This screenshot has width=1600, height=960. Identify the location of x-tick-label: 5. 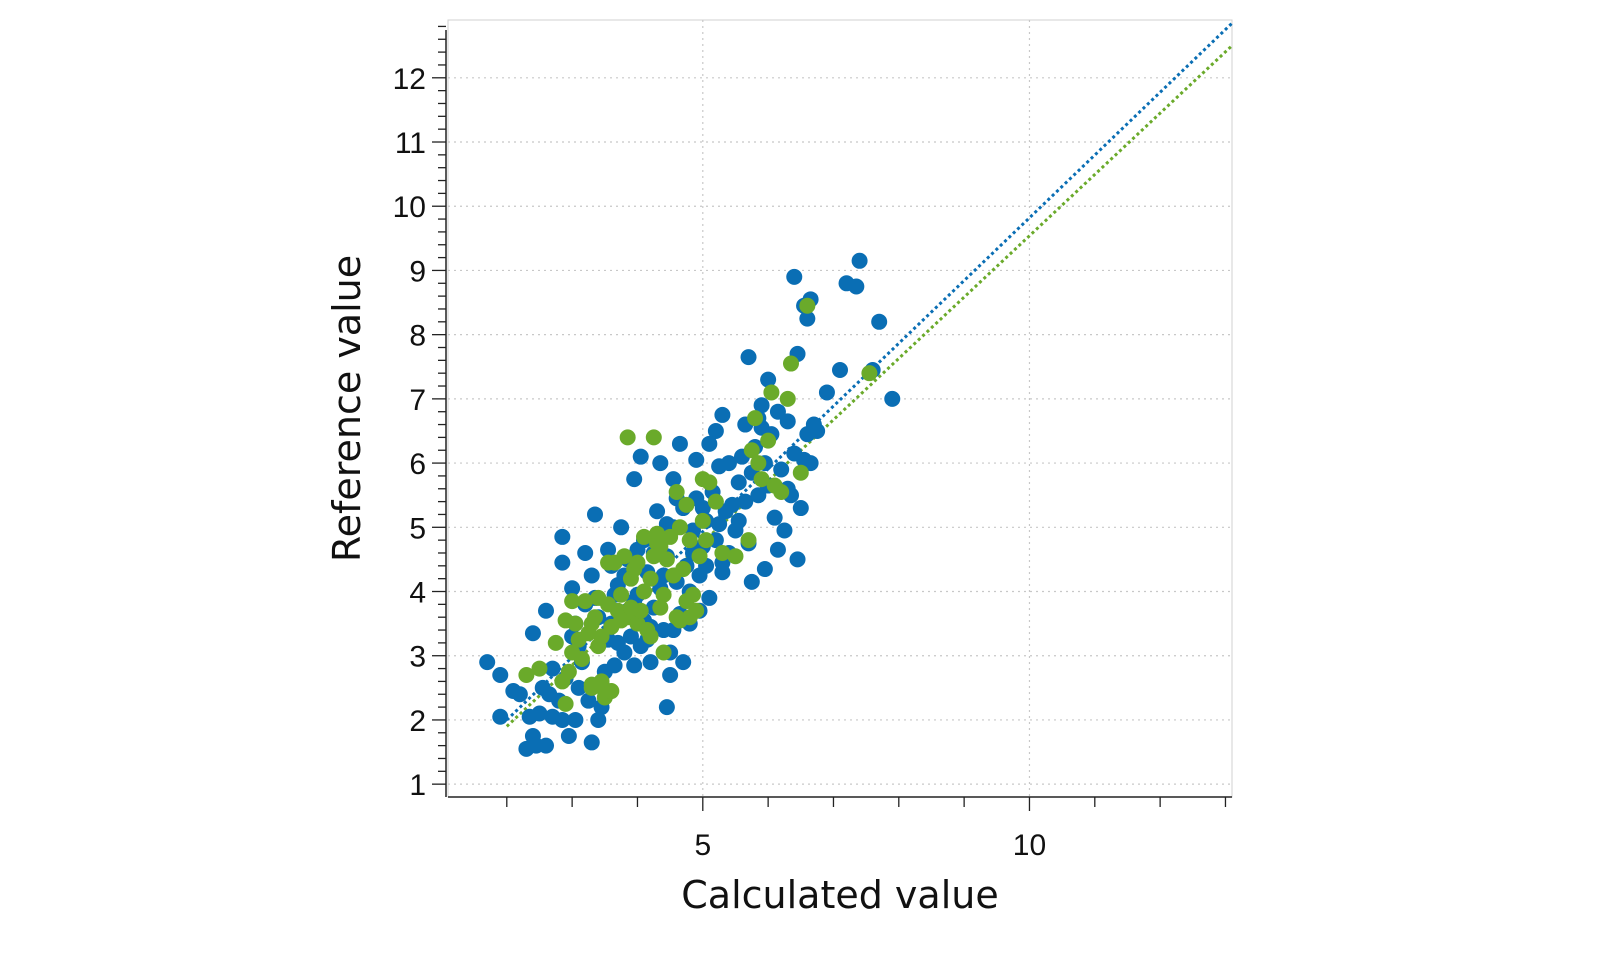
(702, 845).